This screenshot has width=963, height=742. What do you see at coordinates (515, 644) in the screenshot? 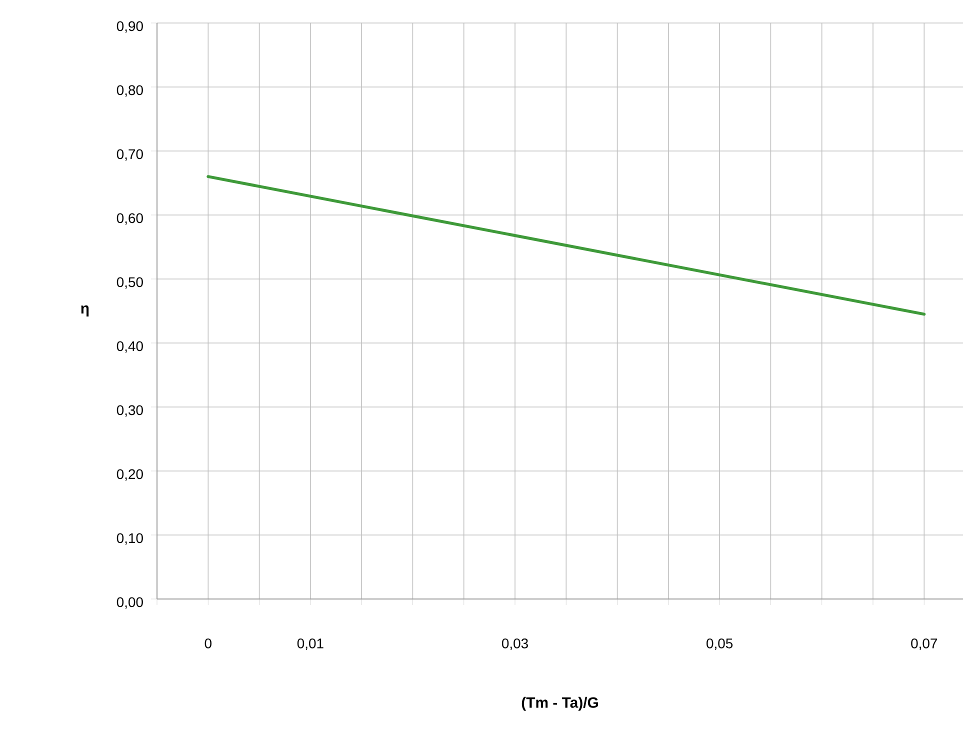
I see `x-tick-label: 0,03` at bounding box center [515, 644].